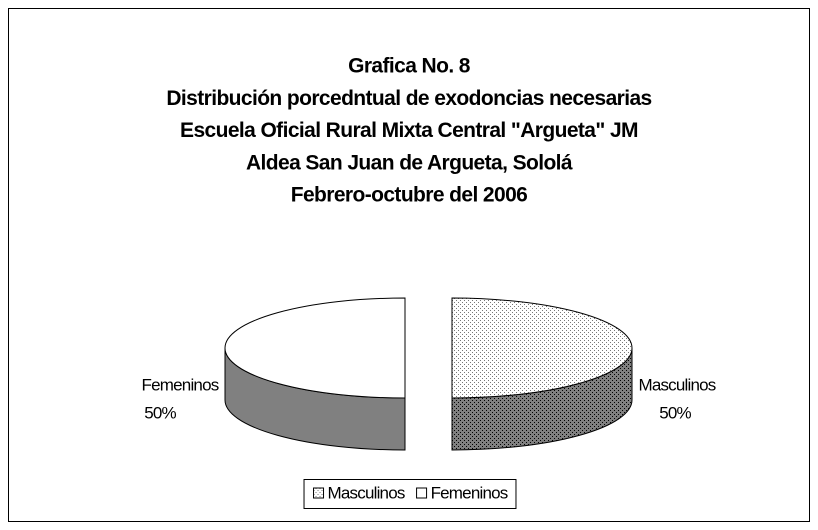 The width and height of the screenshot is (818, 530). What do you see at coordinates (180, 384) in the screenshot?
I see `slice-label: Femeninos` at bounding box center [180, 384].